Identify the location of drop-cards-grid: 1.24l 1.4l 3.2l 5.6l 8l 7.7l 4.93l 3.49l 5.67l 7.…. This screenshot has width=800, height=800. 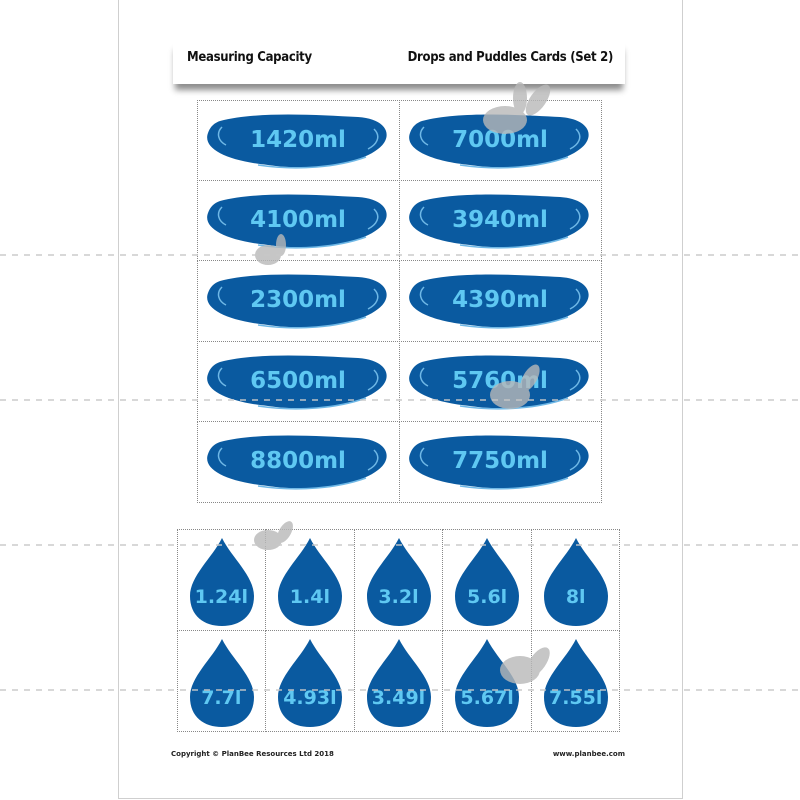
(398, 630).